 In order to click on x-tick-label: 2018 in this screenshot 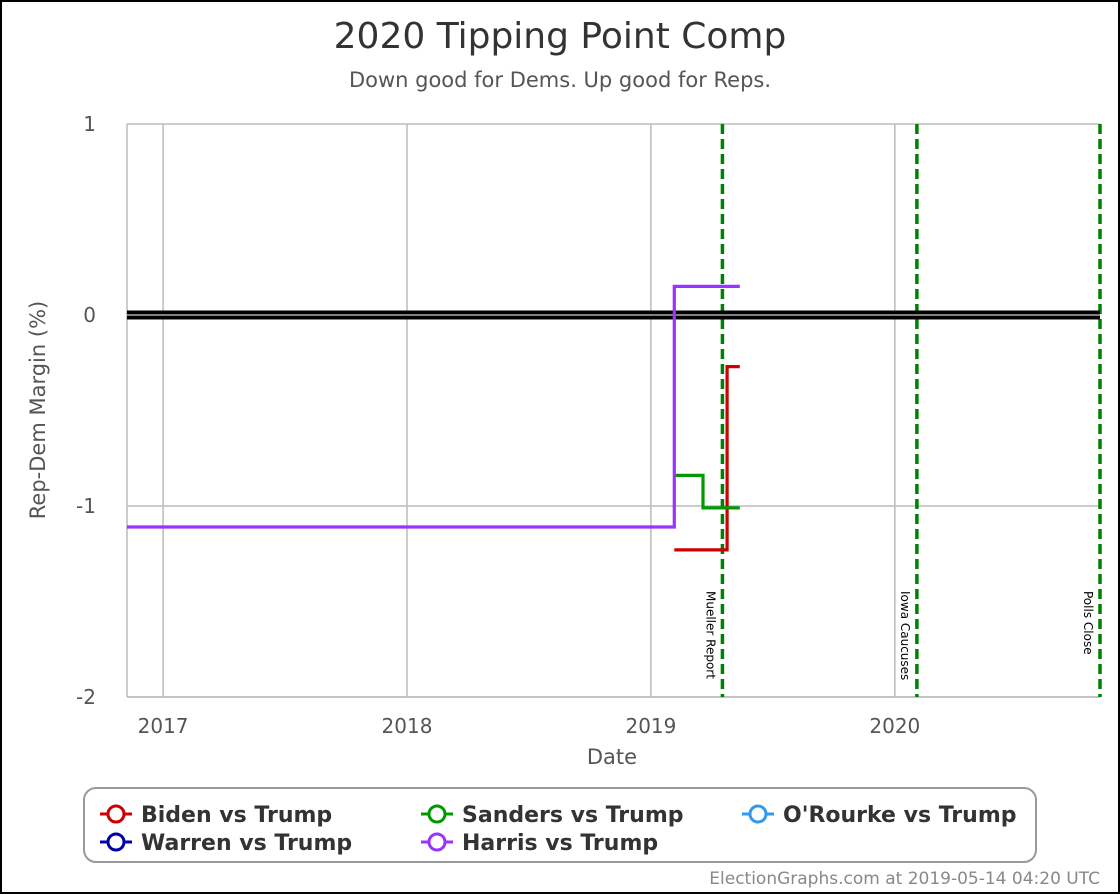, I will do `click(407, 726)`.